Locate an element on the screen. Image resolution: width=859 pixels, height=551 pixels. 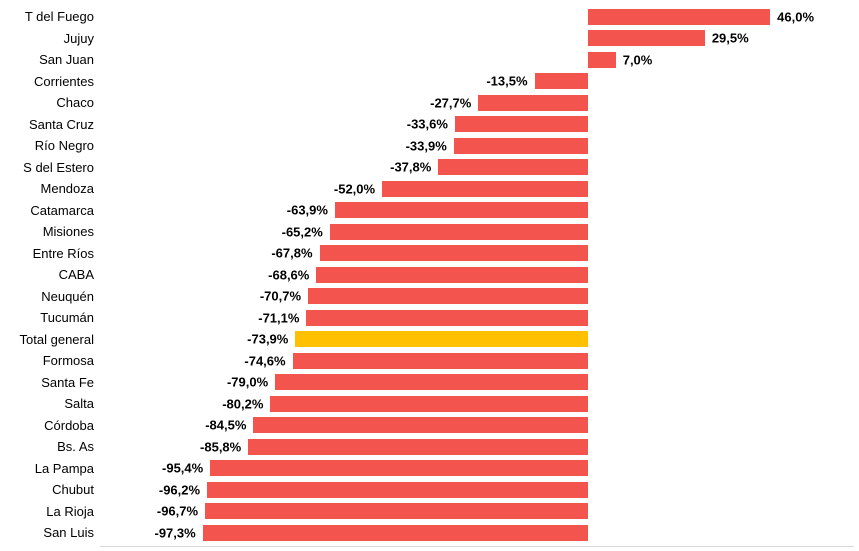
table-row: Córdoba -84,5% is located at coordinates (429, 426).